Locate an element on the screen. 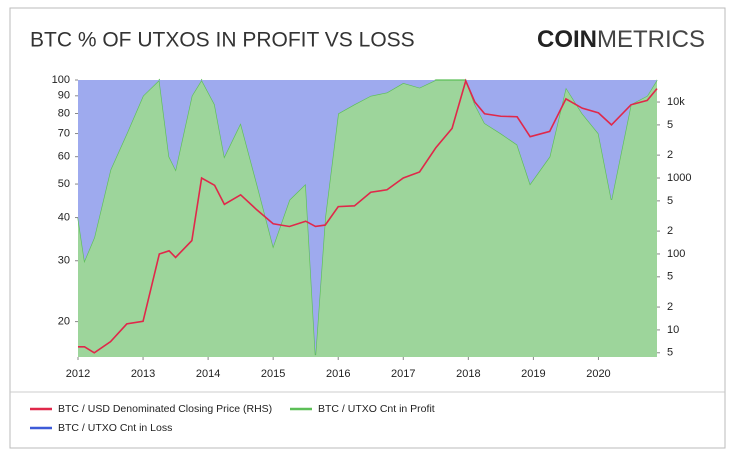  y-tick-label: 70 is located at coordinates (64, 133).